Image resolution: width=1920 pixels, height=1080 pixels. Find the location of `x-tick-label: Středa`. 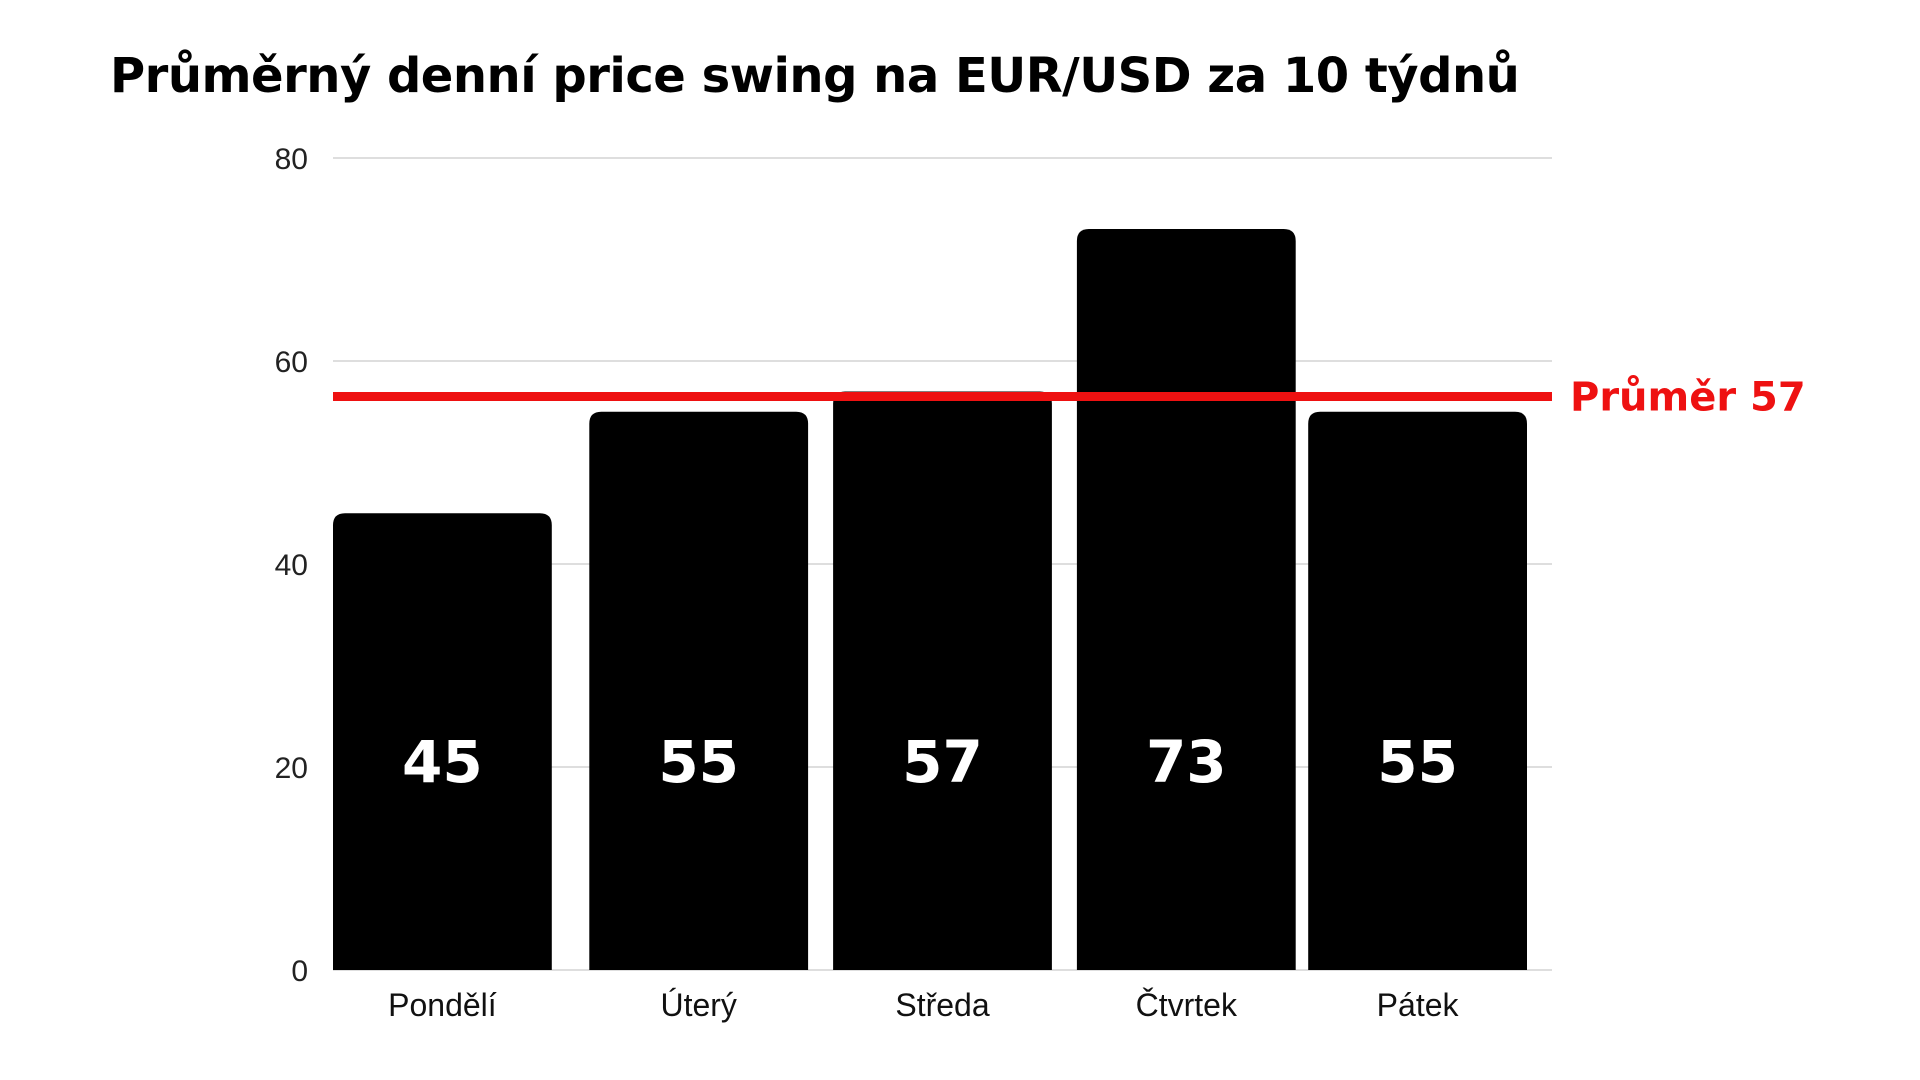

x-tick-label: Středa is located at coordinates (942, 1005).